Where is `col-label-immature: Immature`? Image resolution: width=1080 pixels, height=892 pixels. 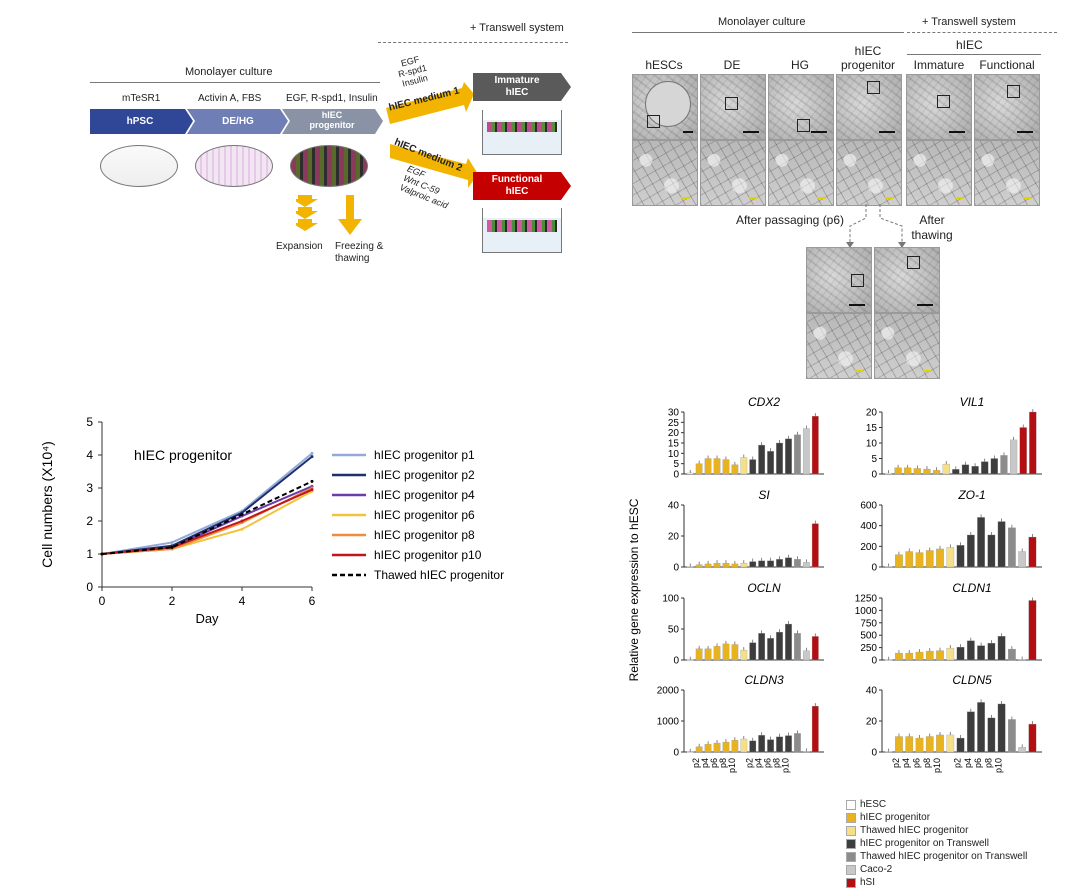
col-label-immature: Immature is located at coordinates (939, 65).